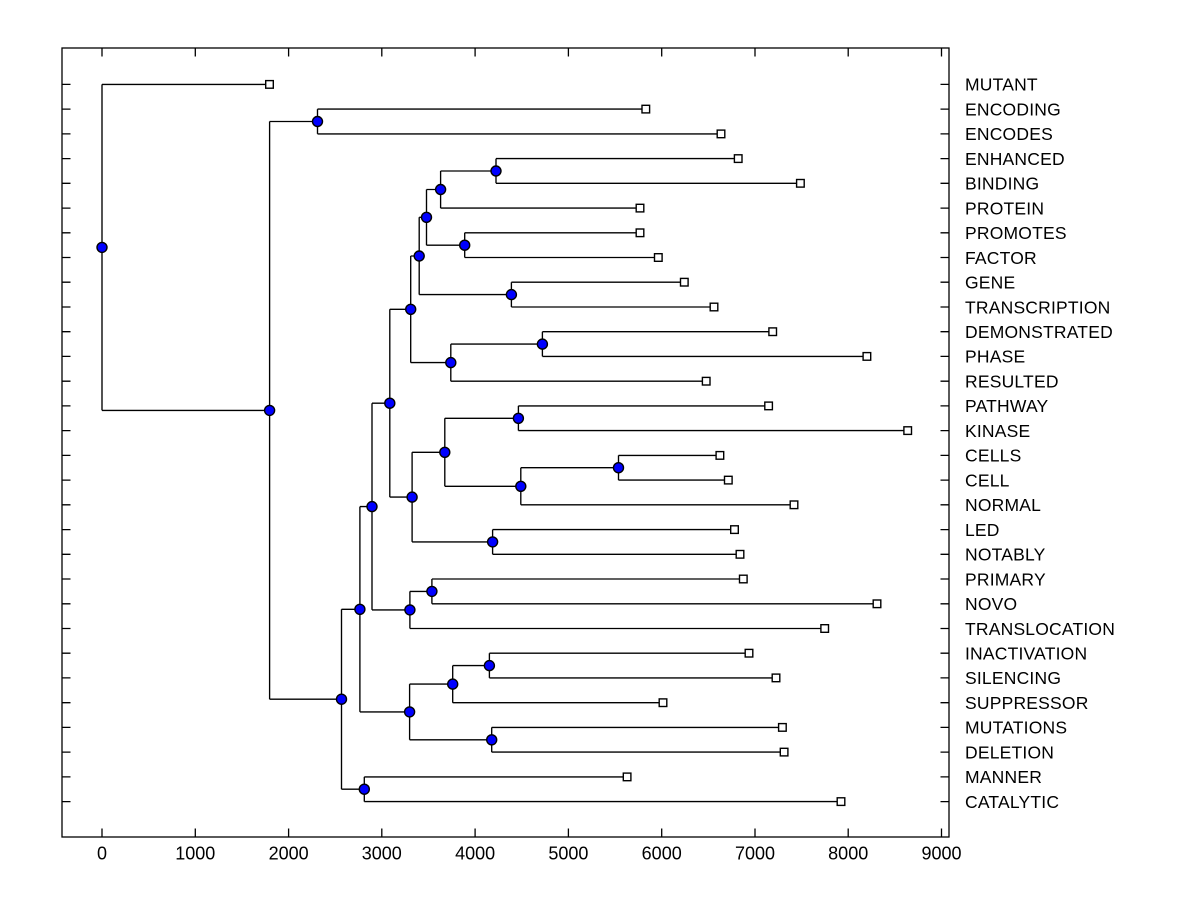  What do you see at coordinates (993, 456) in the screenshot?
I see `svg-text: CELLS` at bounding box center [993, 456].